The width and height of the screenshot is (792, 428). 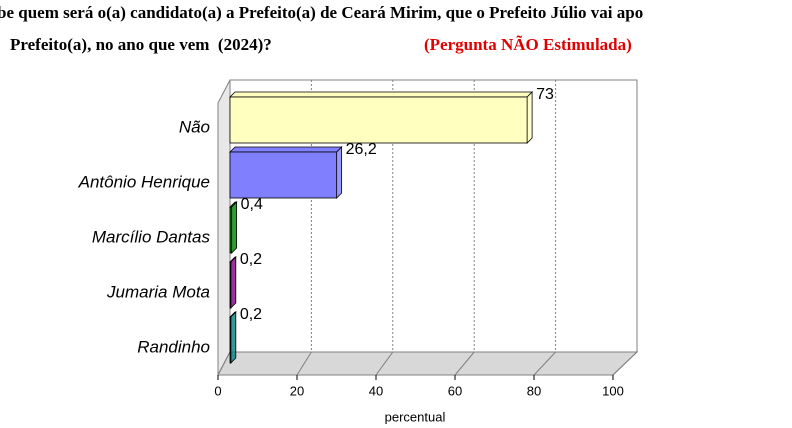 I want to click on category-label: Randinho, so click(x=173, y=346).